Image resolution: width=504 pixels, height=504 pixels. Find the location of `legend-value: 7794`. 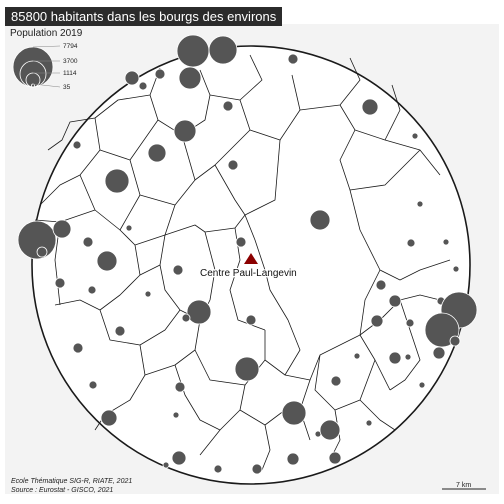

legend-value: 7794 is located at coordinates (70, 46).